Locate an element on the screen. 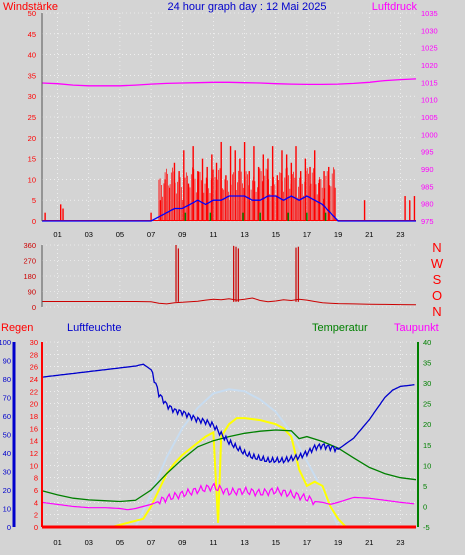  humidity-axis-label: Luftfeuchte is located at coordinates (94, 328).